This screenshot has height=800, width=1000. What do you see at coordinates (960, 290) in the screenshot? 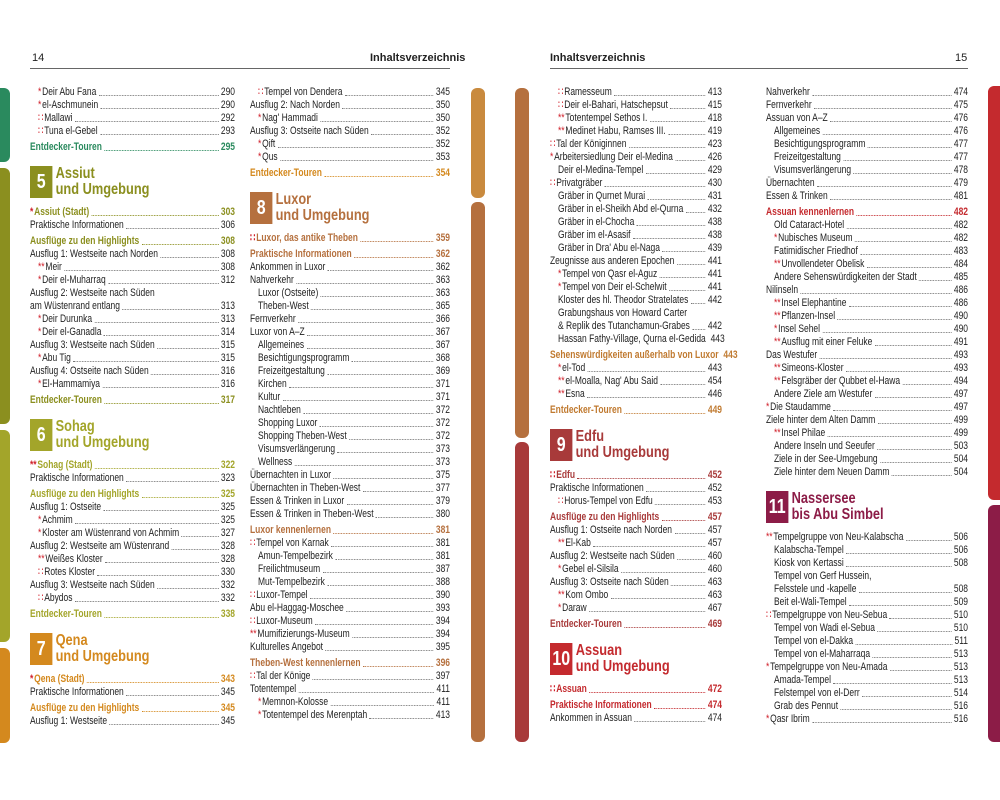
I see `entry-page: 486` at bounding box center [960, 290].